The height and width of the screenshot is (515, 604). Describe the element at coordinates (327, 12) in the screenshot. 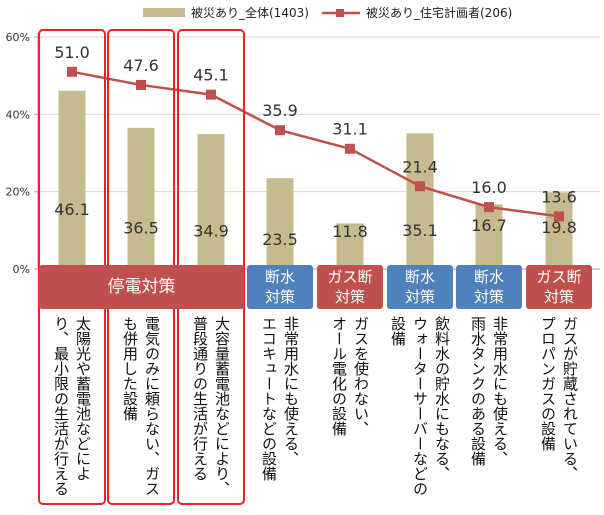

I see `legend: 被災あり_全体(1403) 被災あり_住宅計画者(206)` at that location.